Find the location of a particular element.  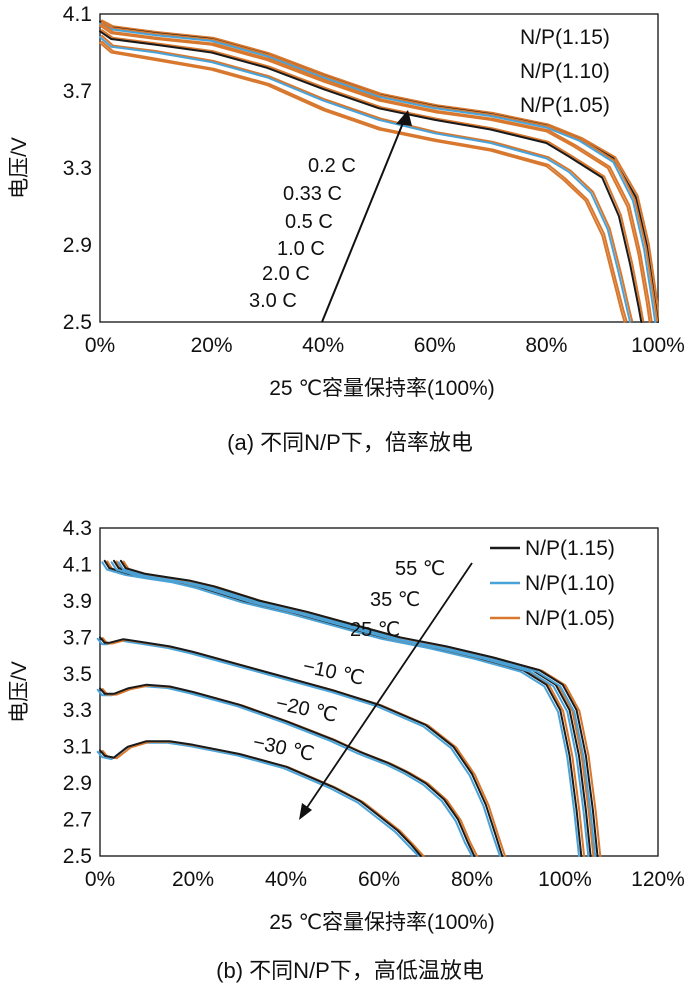

x-tick-label-a-4: 80% is located at coordinates (546, 345).